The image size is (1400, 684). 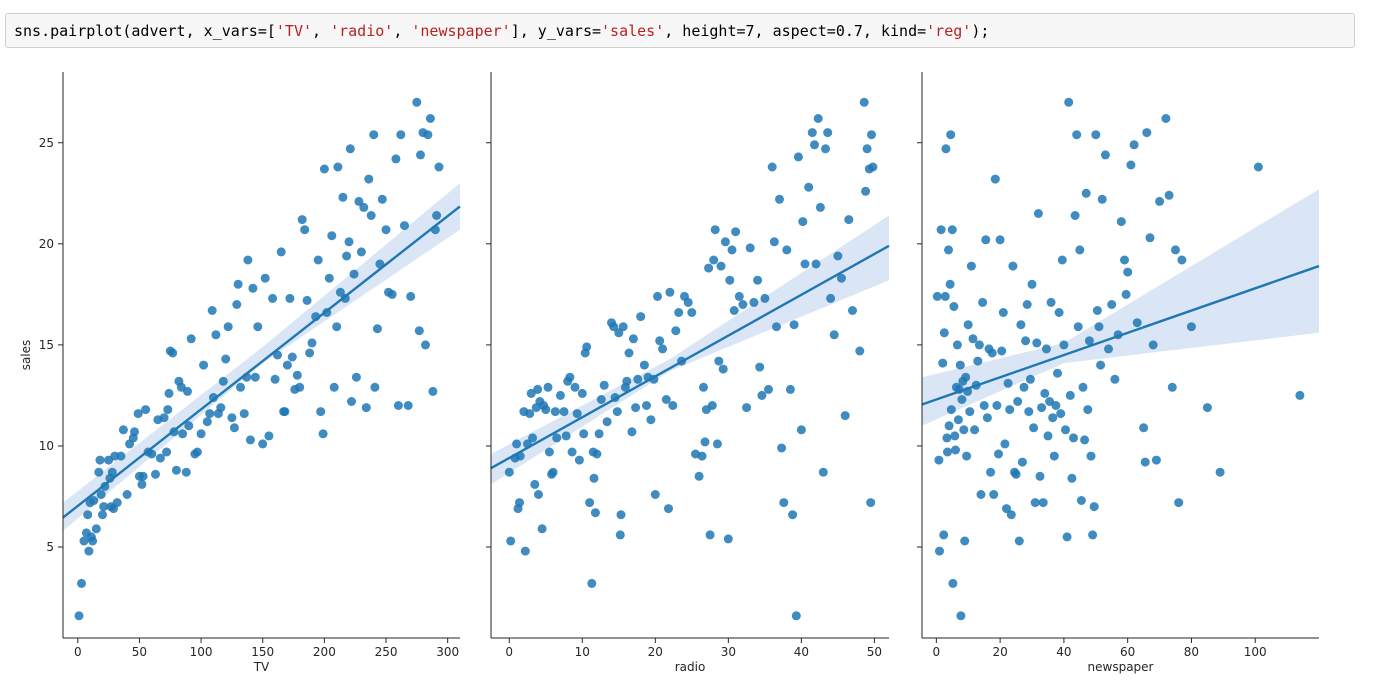 What do you see at coordinates (261, 362) in the screenshot?
I see `regression-line-tv` at bounding box center [261, 362].